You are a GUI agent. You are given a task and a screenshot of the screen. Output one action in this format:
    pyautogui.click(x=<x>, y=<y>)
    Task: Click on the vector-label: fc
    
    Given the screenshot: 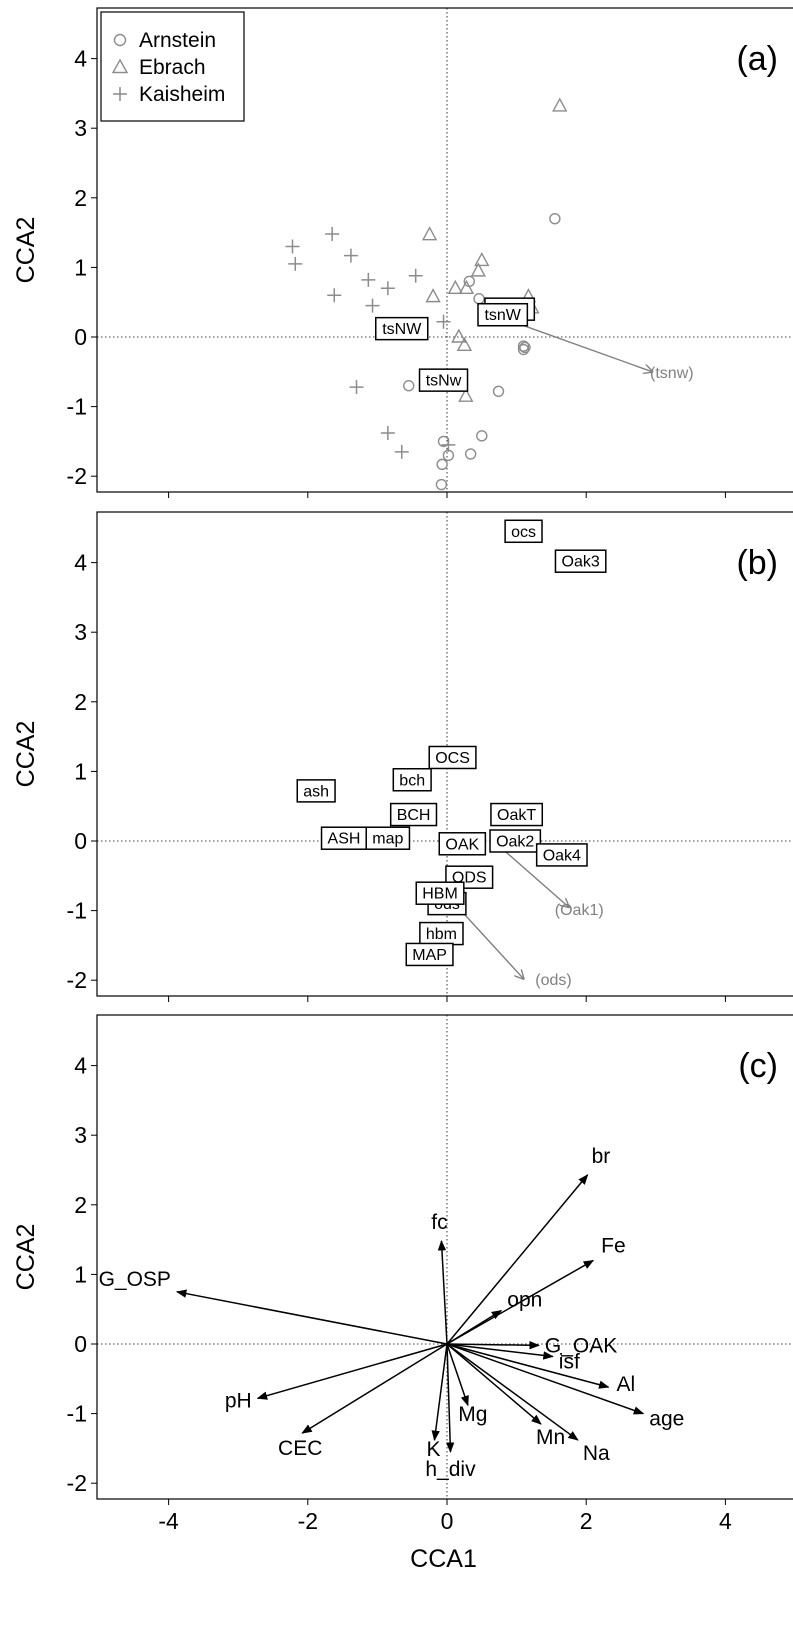 What is the action you would take?
    pyautogui.click(x=439, y=1222)
    